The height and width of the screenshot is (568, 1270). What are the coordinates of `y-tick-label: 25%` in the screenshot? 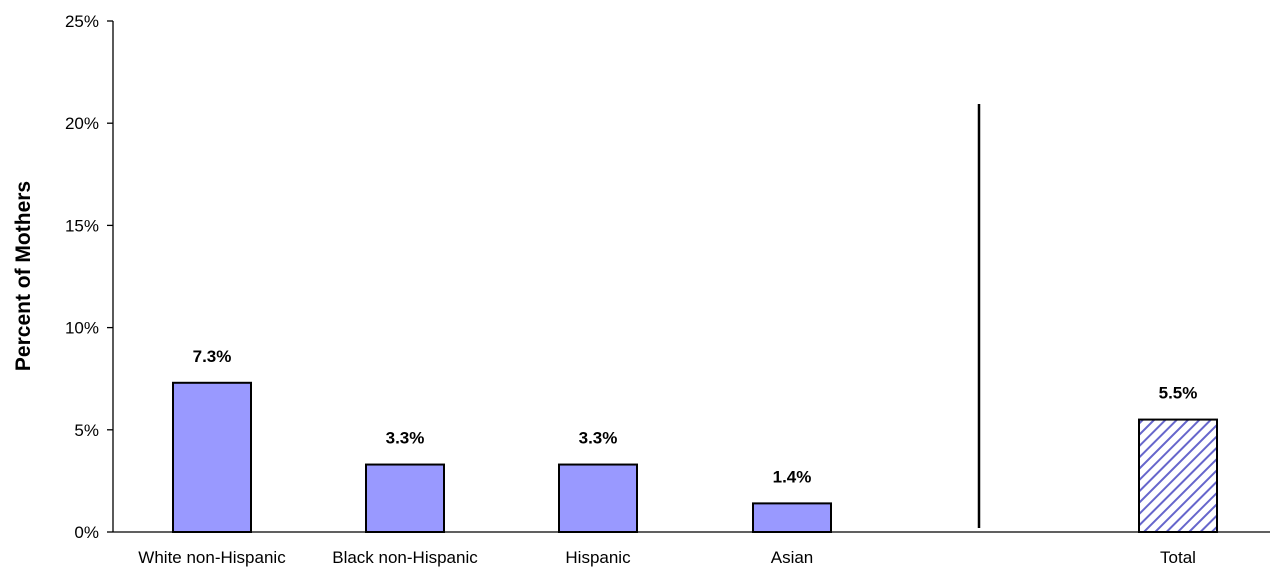 It's located at (82, 21).